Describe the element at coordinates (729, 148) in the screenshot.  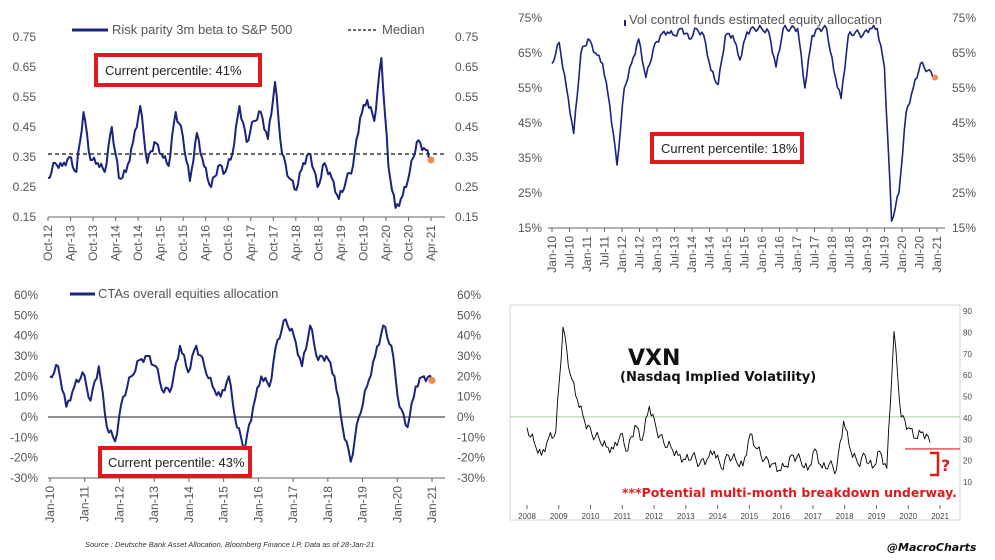
I see `percentile-label: Current percentile: 18%` at that location.